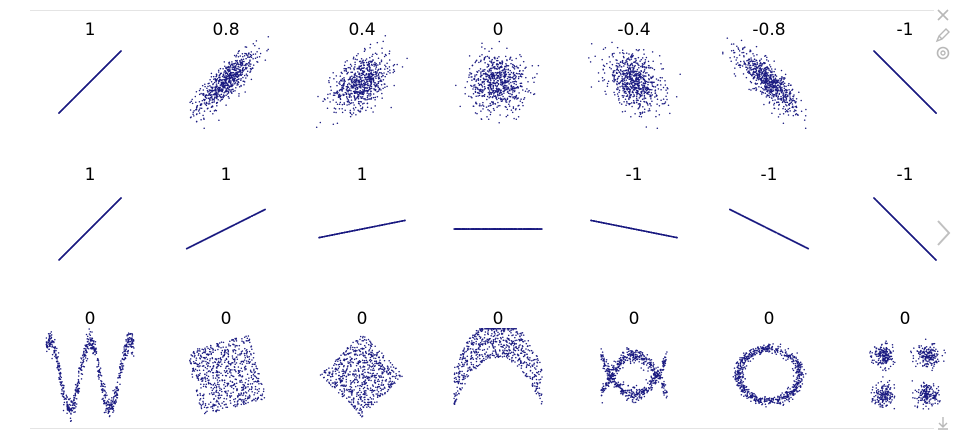 This screenshot has height=447, width=970. Describe the element at coordinates (633, 30) in the screenshot. I see `correlation-label: -0.4` at that location.